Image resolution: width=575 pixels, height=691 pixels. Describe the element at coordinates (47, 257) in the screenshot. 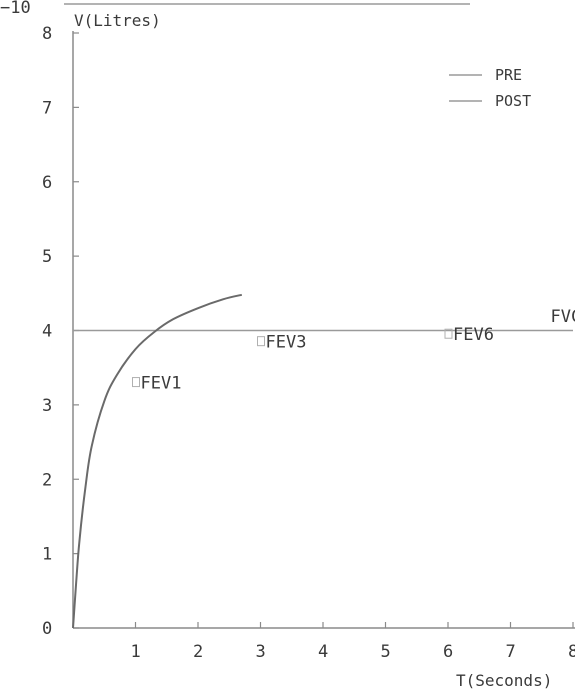

I see `y-tick-label: 5` at that location.